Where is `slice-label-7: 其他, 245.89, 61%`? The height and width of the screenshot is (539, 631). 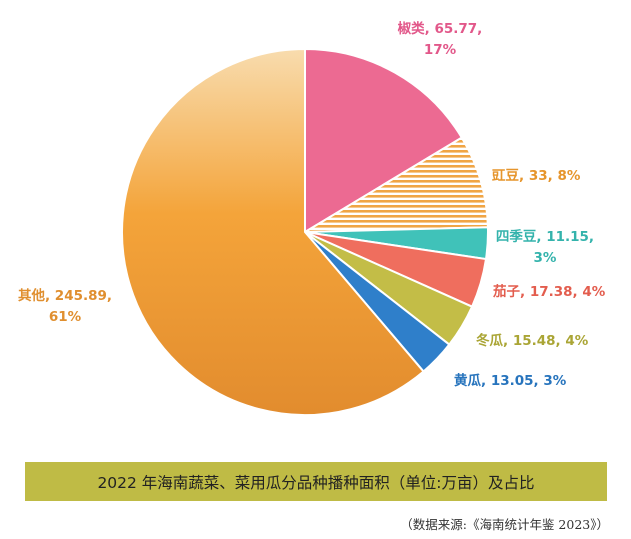
slice-label-7: 其他, 245.89, 61% is located at coordinates (65, 306).